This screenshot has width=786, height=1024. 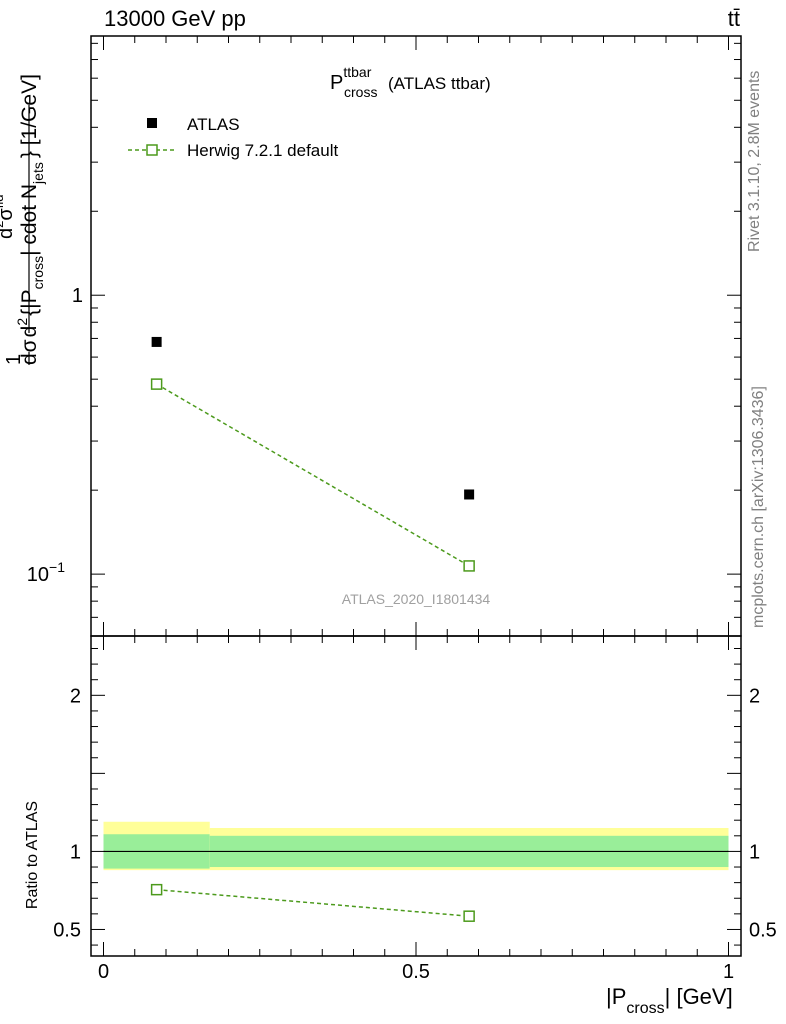 I want to click on x-axis-label: |Pcross| [GeV], so click(x=669, y=1000).